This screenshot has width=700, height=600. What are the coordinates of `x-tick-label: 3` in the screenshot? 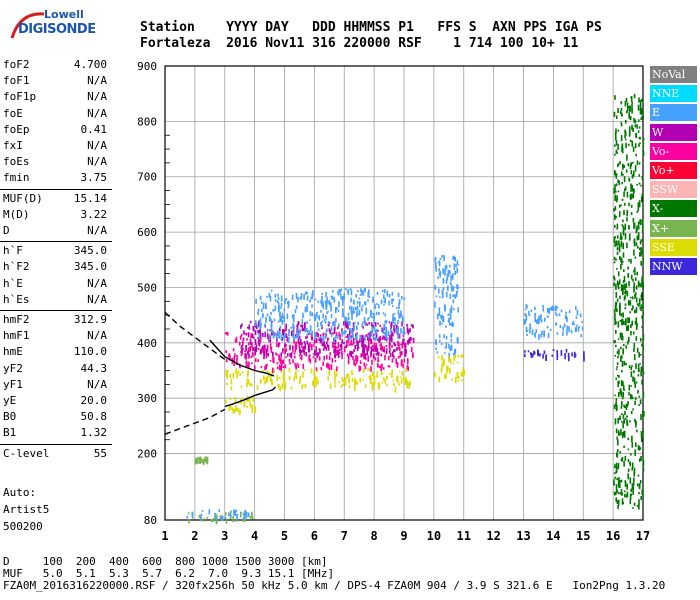 It's located at (224, 536).